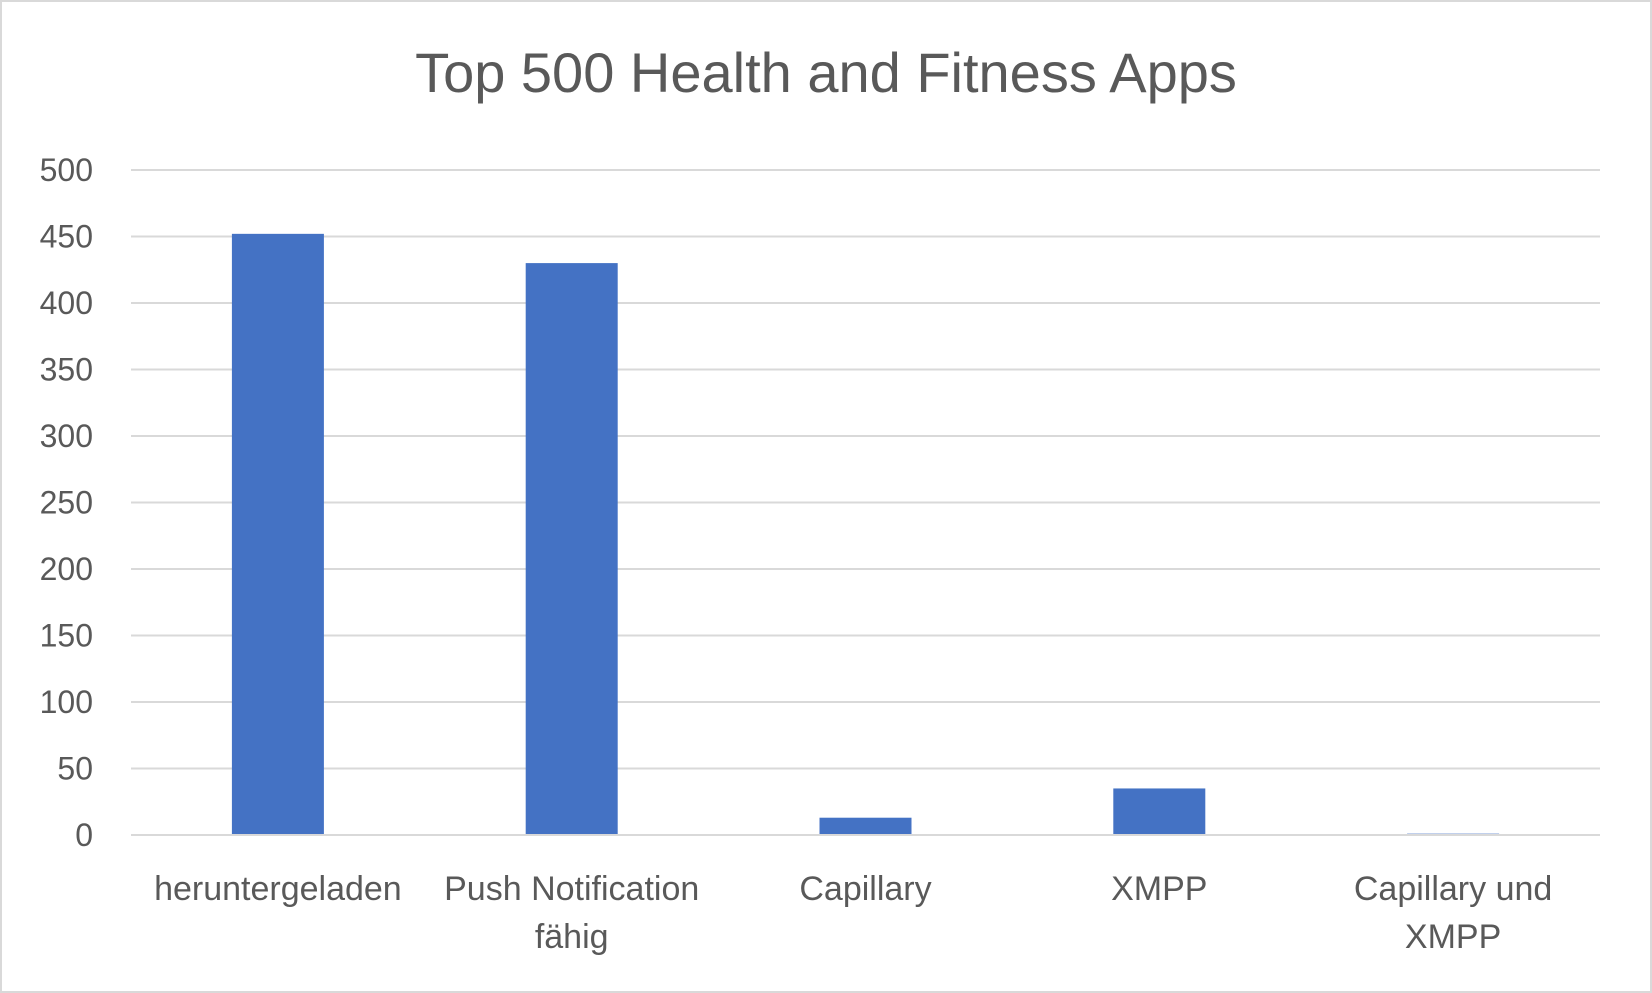 The width and height of the screenshot is (1652, 993). What do you see at coordinates (1453, 913) in the screenshot?
I see `x-category-label: Capillary und XMPP` at bounding box center [1453, 913].